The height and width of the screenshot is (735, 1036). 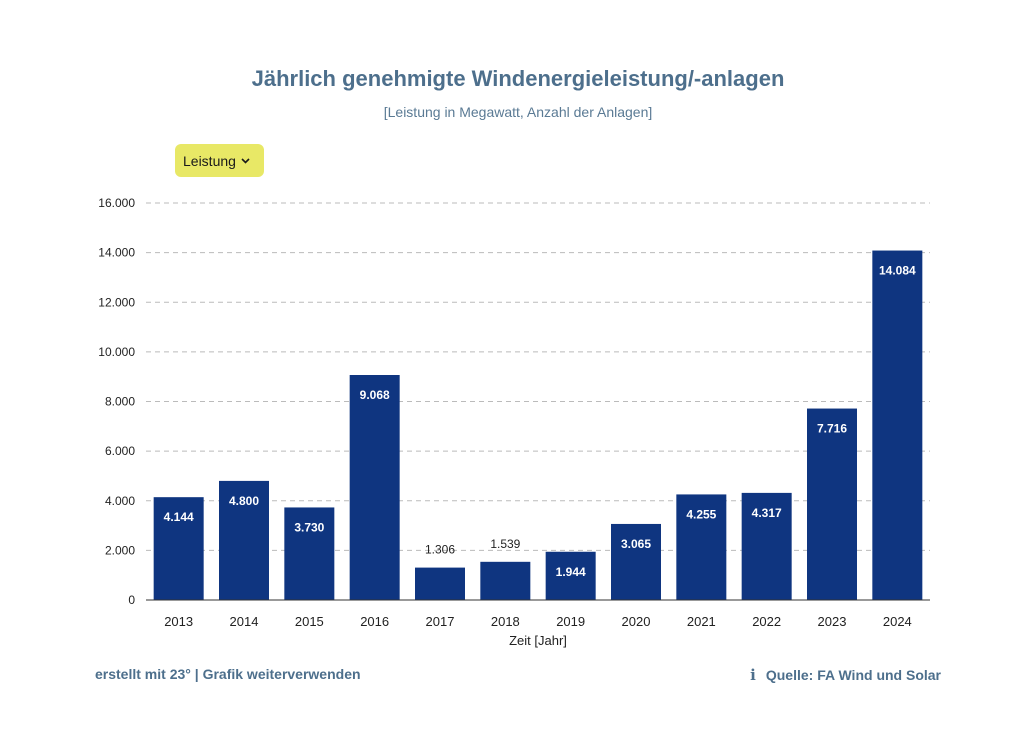 I want to click on x-tick-label: 2016, so click(x=374, y=621).